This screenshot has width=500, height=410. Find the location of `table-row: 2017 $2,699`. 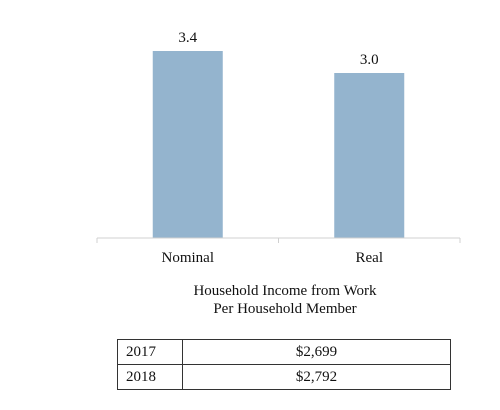

table-row: 2017 $2,699 is located at coordinates (284, 352).